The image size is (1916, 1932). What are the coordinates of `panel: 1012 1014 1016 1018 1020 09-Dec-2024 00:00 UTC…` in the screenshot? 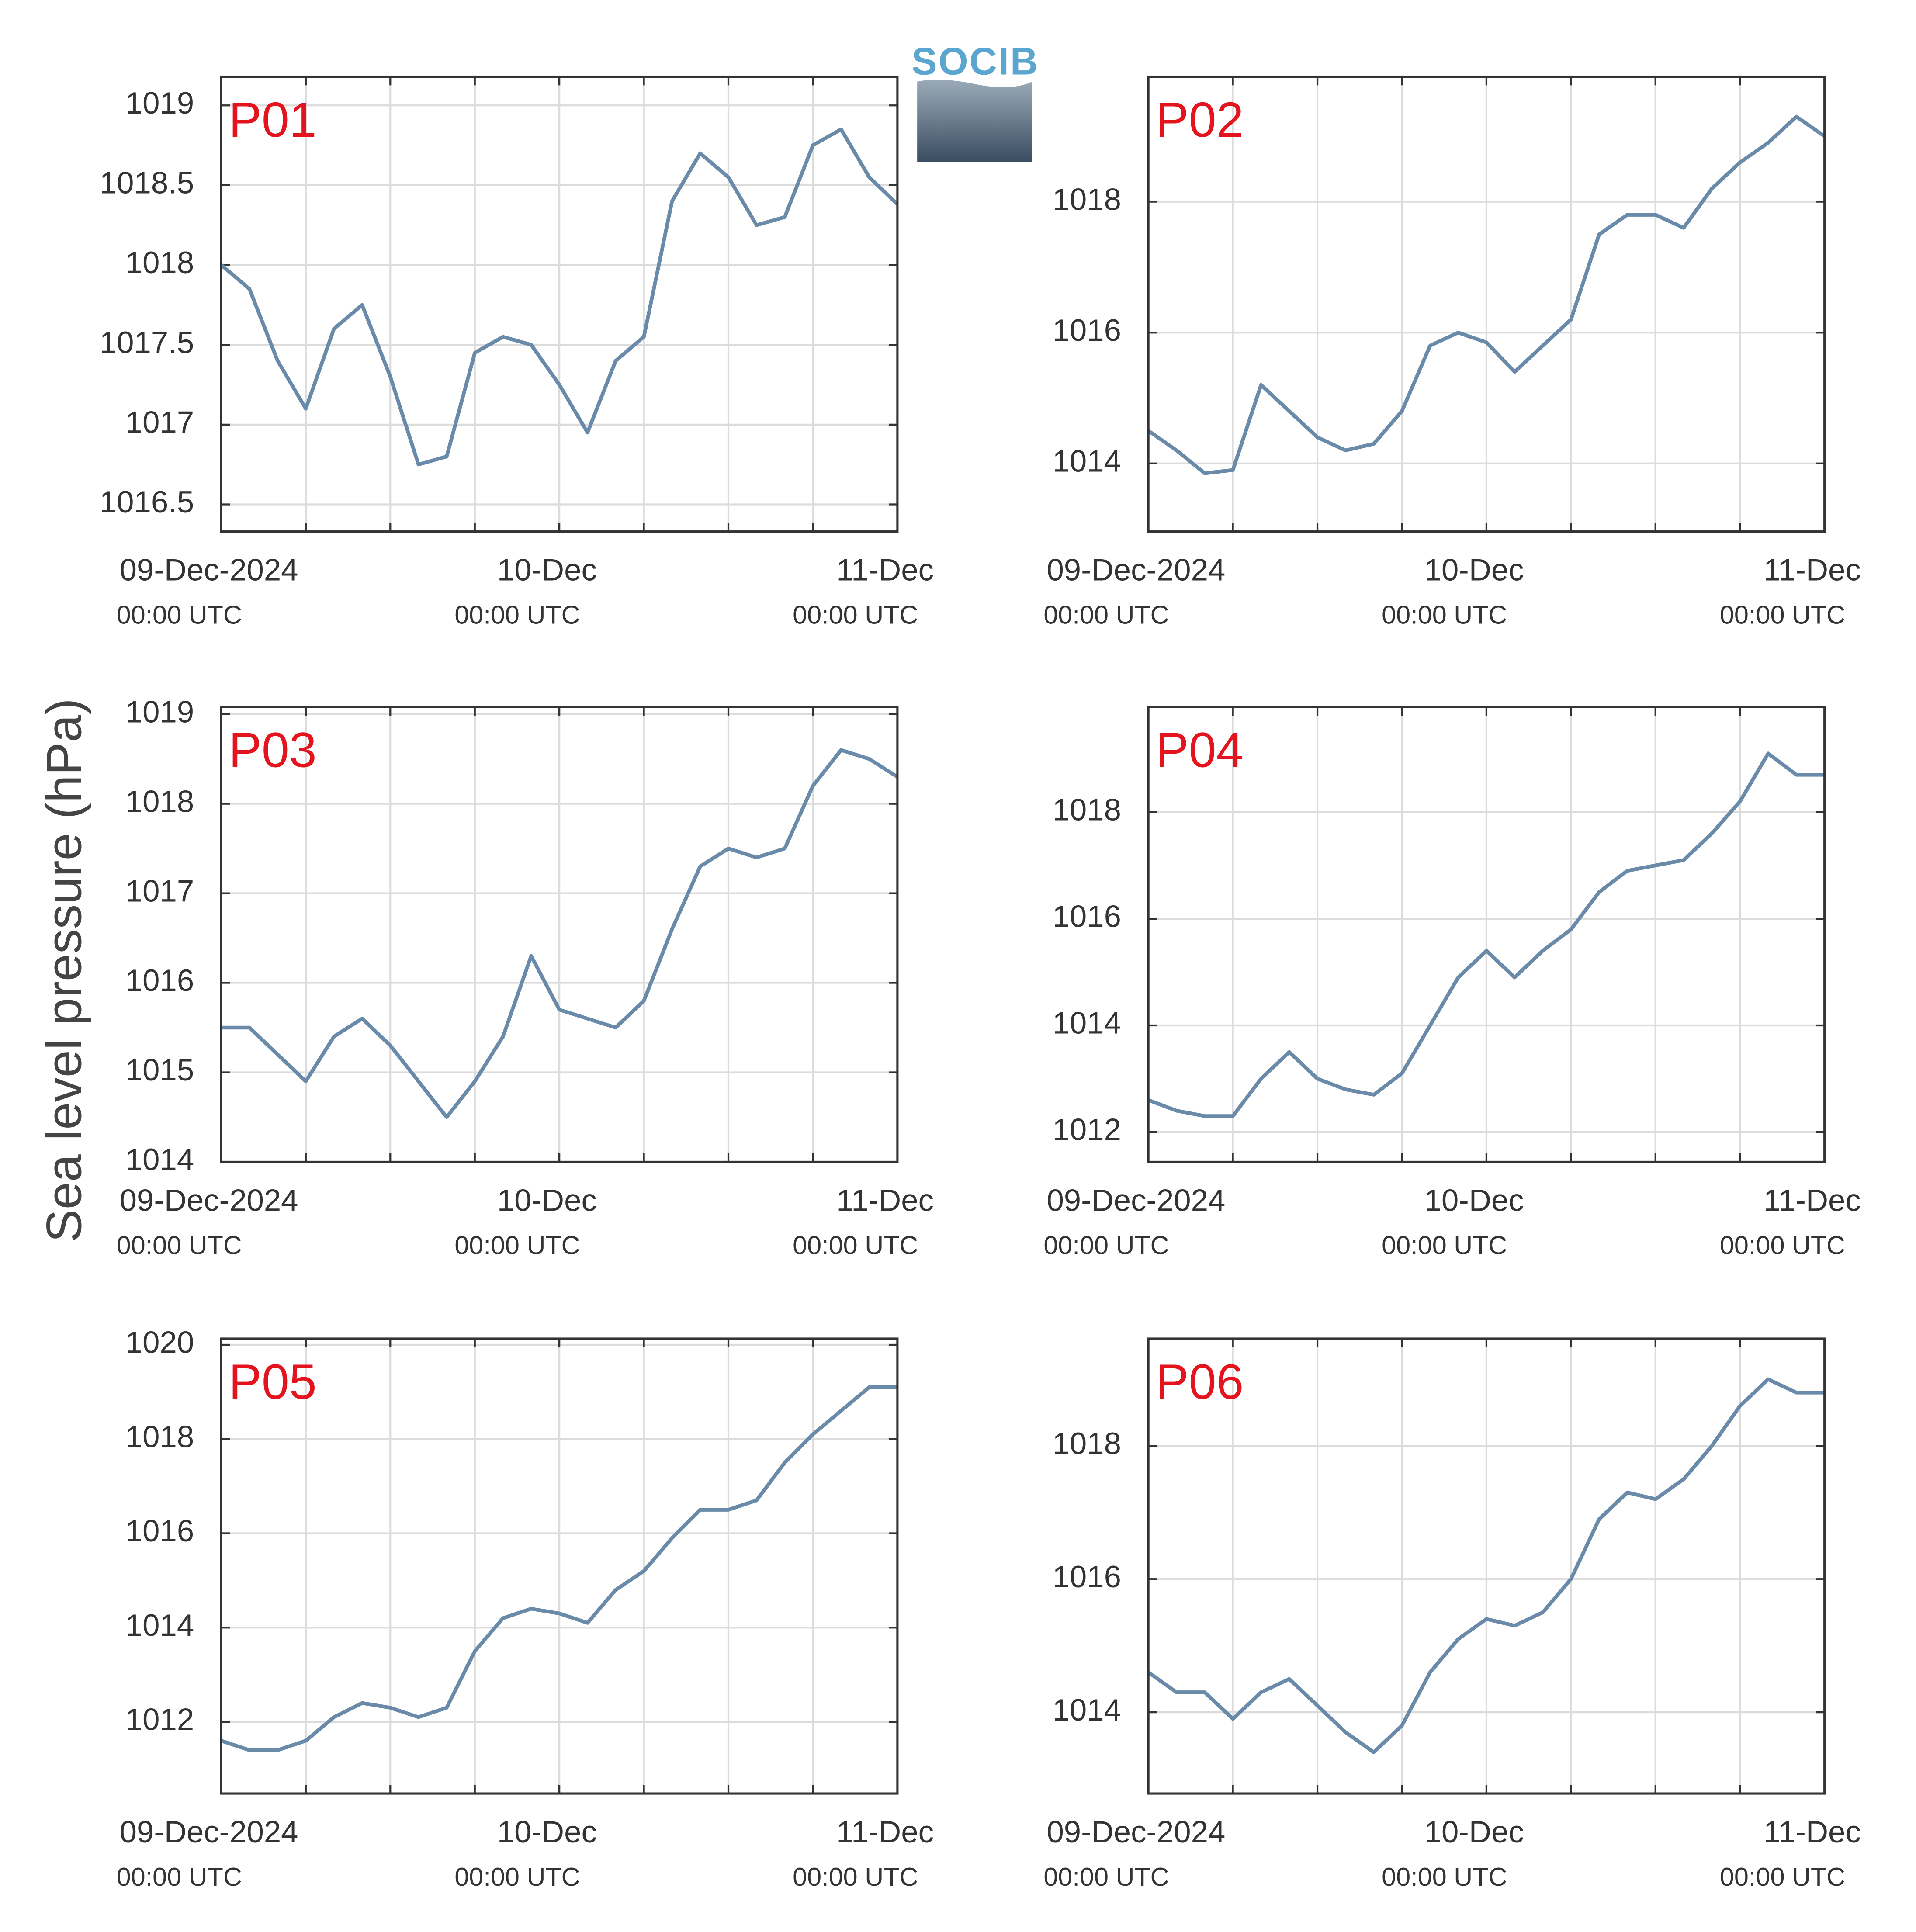 It's located at (525, 1608).